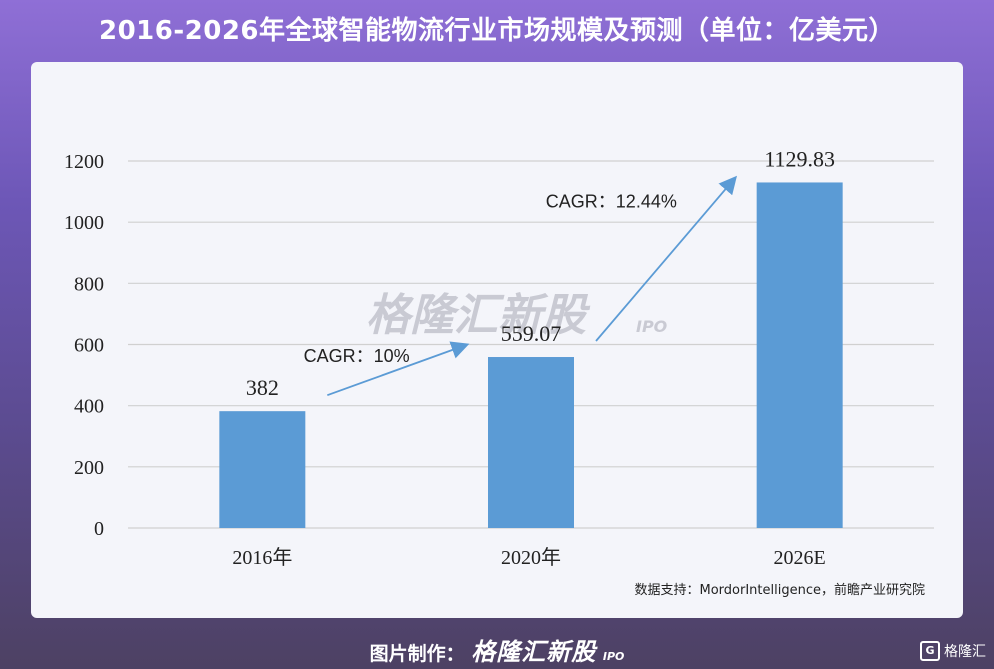  What do you see at coordinates (262, 387) in the screenshot?
I see `data-label: 382` at bounding box center [262, 387].